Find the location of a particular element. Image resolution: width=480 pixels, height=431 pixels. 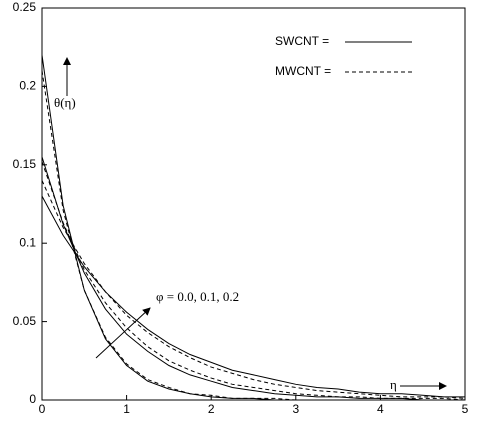

legend-label: MWCNT = is located at coordinates (303, 71).